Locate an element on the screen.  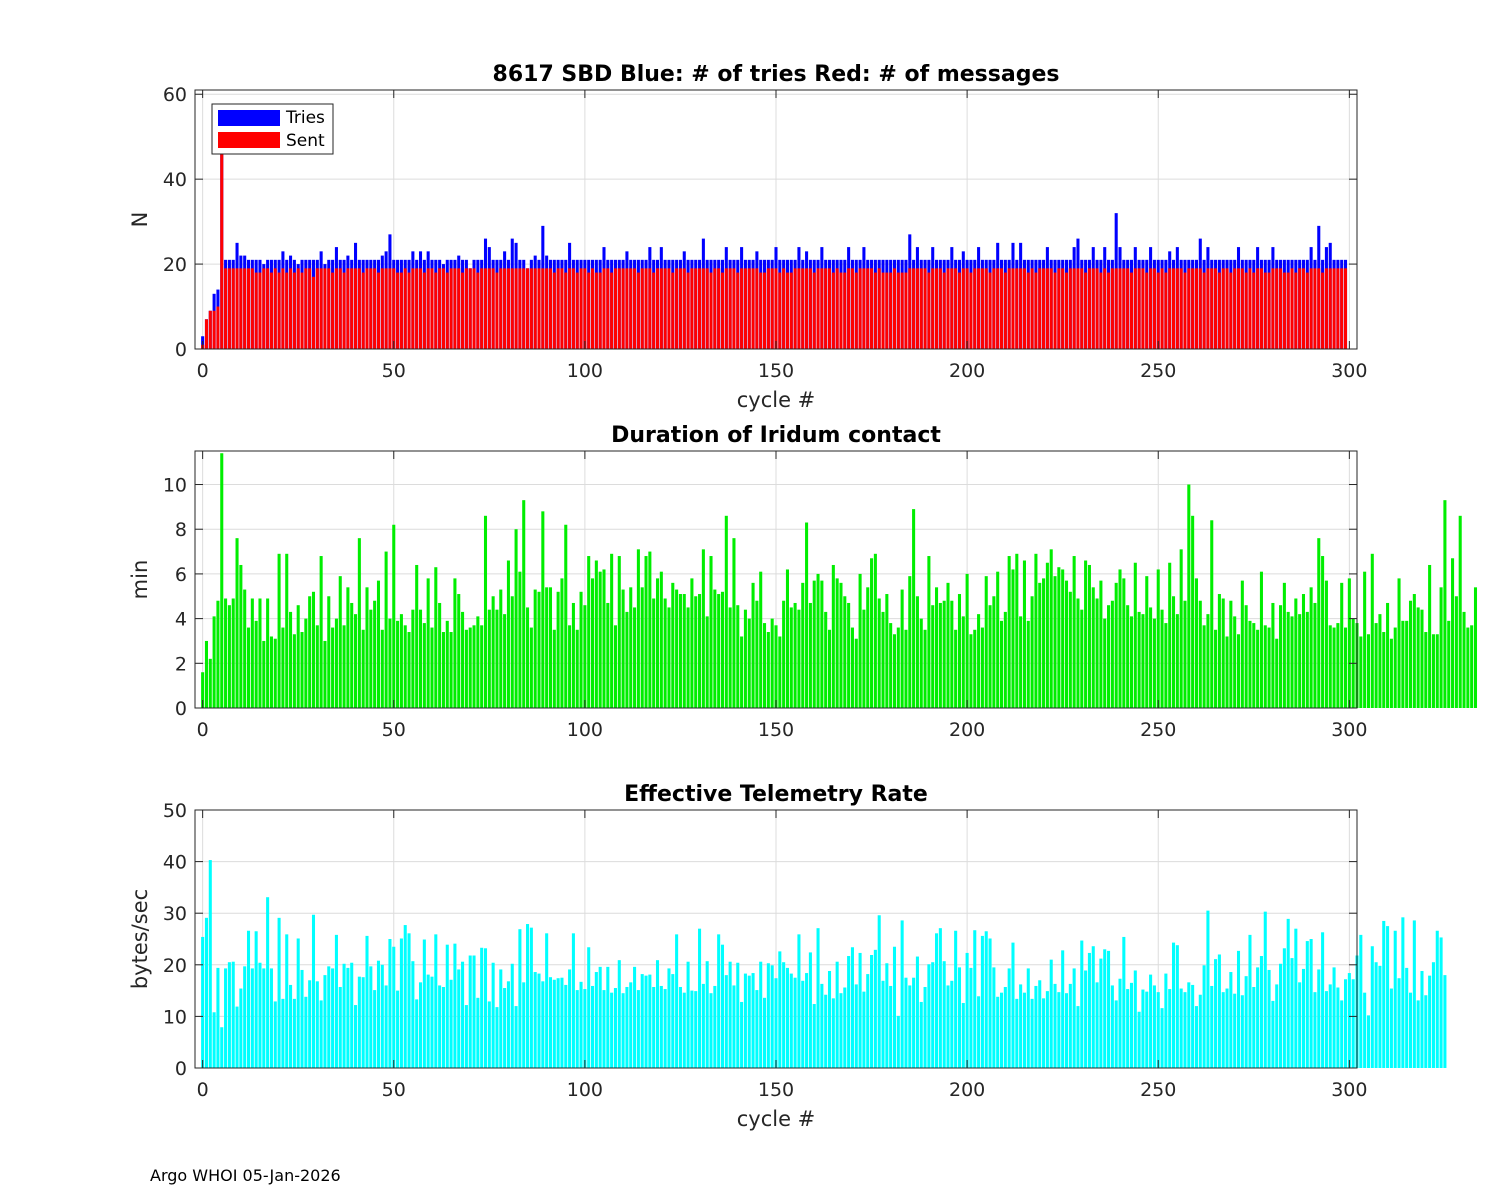
footer-credit: Argo WHOI 05-Jan-2026 is located at coordinates (245, 1175).